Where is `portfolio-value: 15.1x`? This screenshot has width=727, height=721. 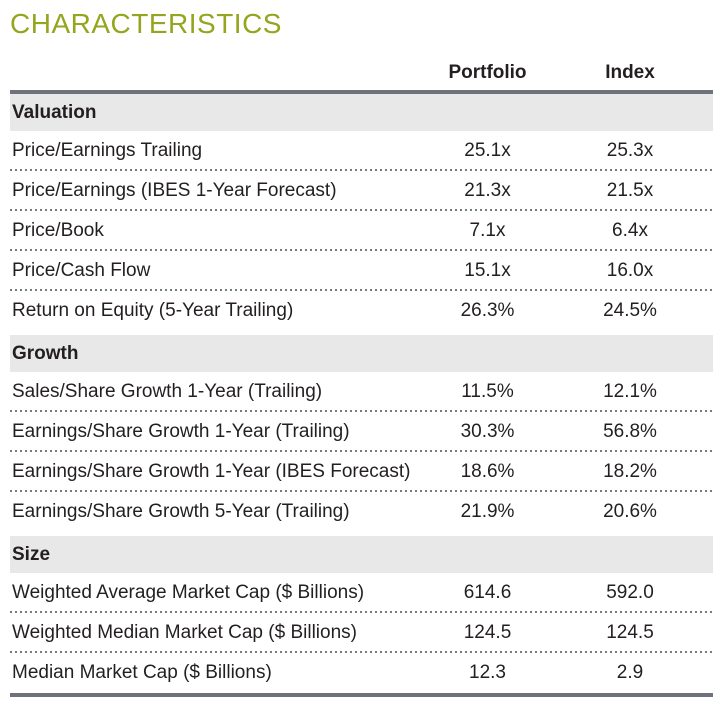
portfolio-value: 15.1x is located at coordinates (487, 271).